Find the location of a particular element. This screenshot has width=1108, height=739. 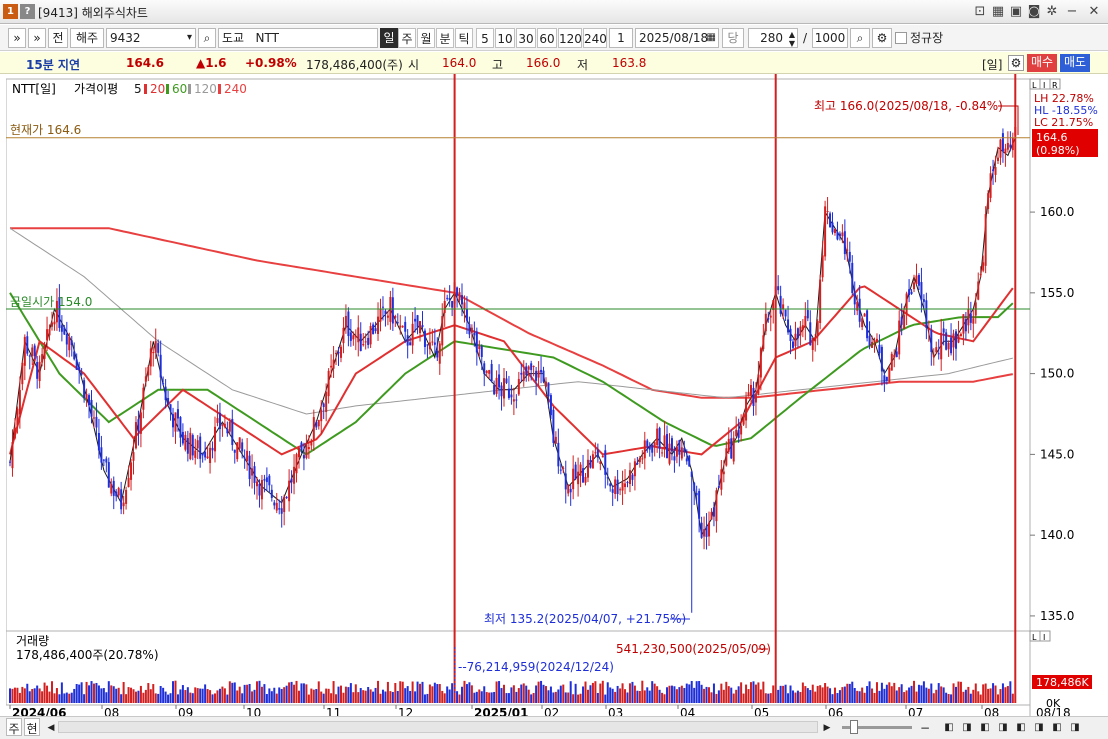

regular-session-checkbox is located at coordinates (901, 38).